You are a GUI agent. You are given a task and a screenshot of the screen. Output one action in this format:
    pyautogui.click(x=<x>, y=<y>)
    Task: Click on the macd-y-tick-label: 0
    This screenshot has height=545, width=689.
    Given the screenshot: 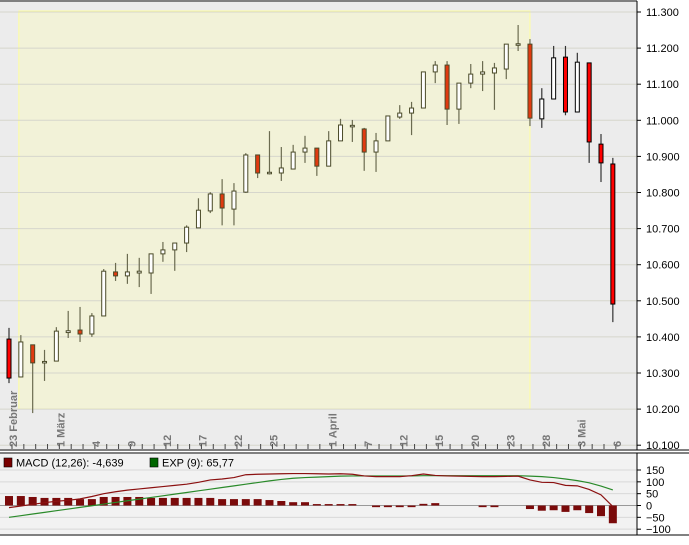 What is the action you would take?
    pyautogui.click(x=649, y=507)
    